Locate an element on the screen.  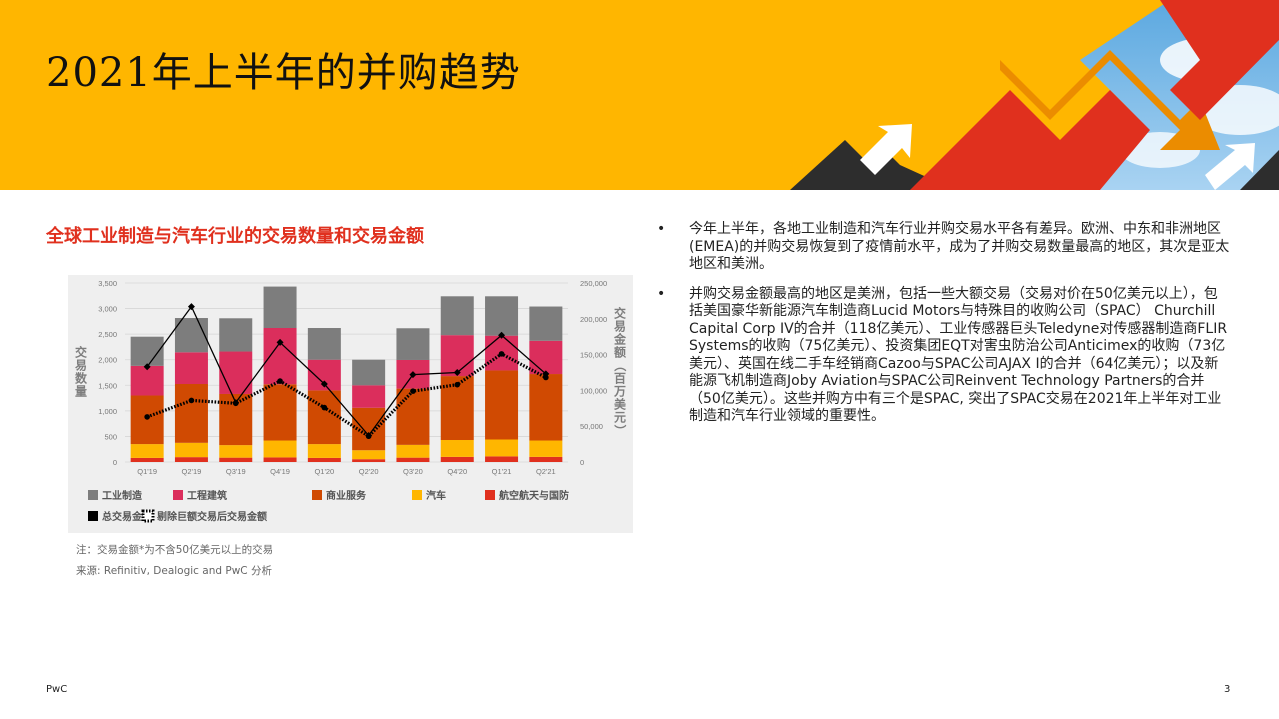
y-tick-label: 1,500 is located at coordinates (107, 385).